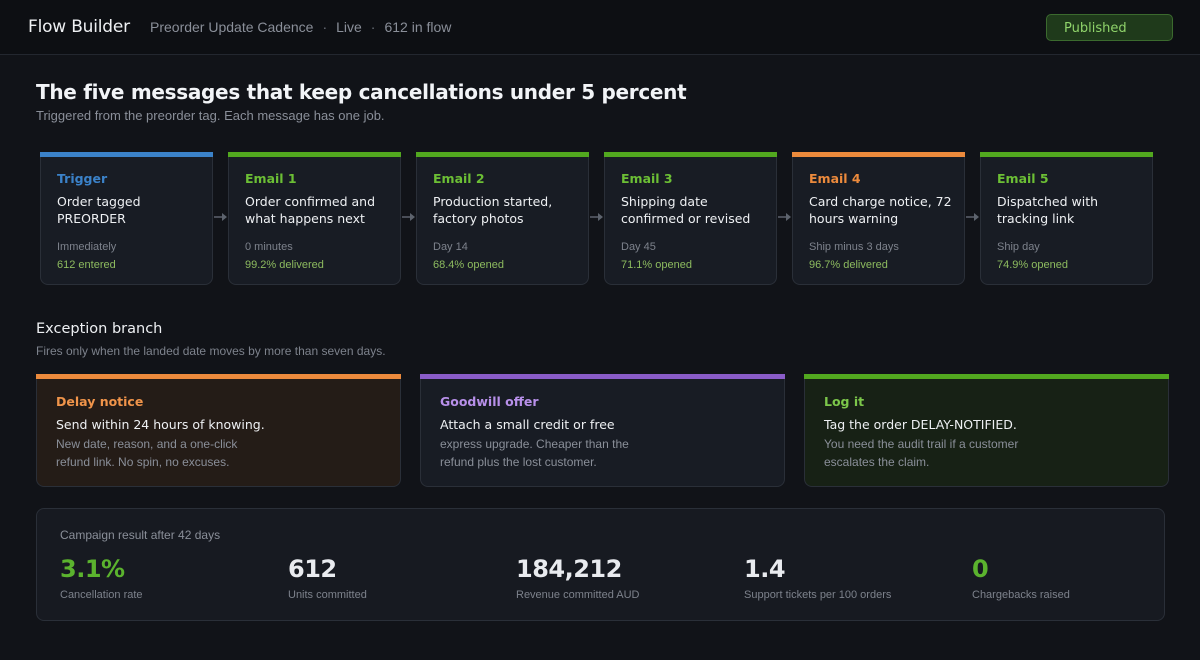 The width and height of the screenshot is (1200, 660). I want to click on step-title: Shipping date confirmed or revised, so click(686, 210).